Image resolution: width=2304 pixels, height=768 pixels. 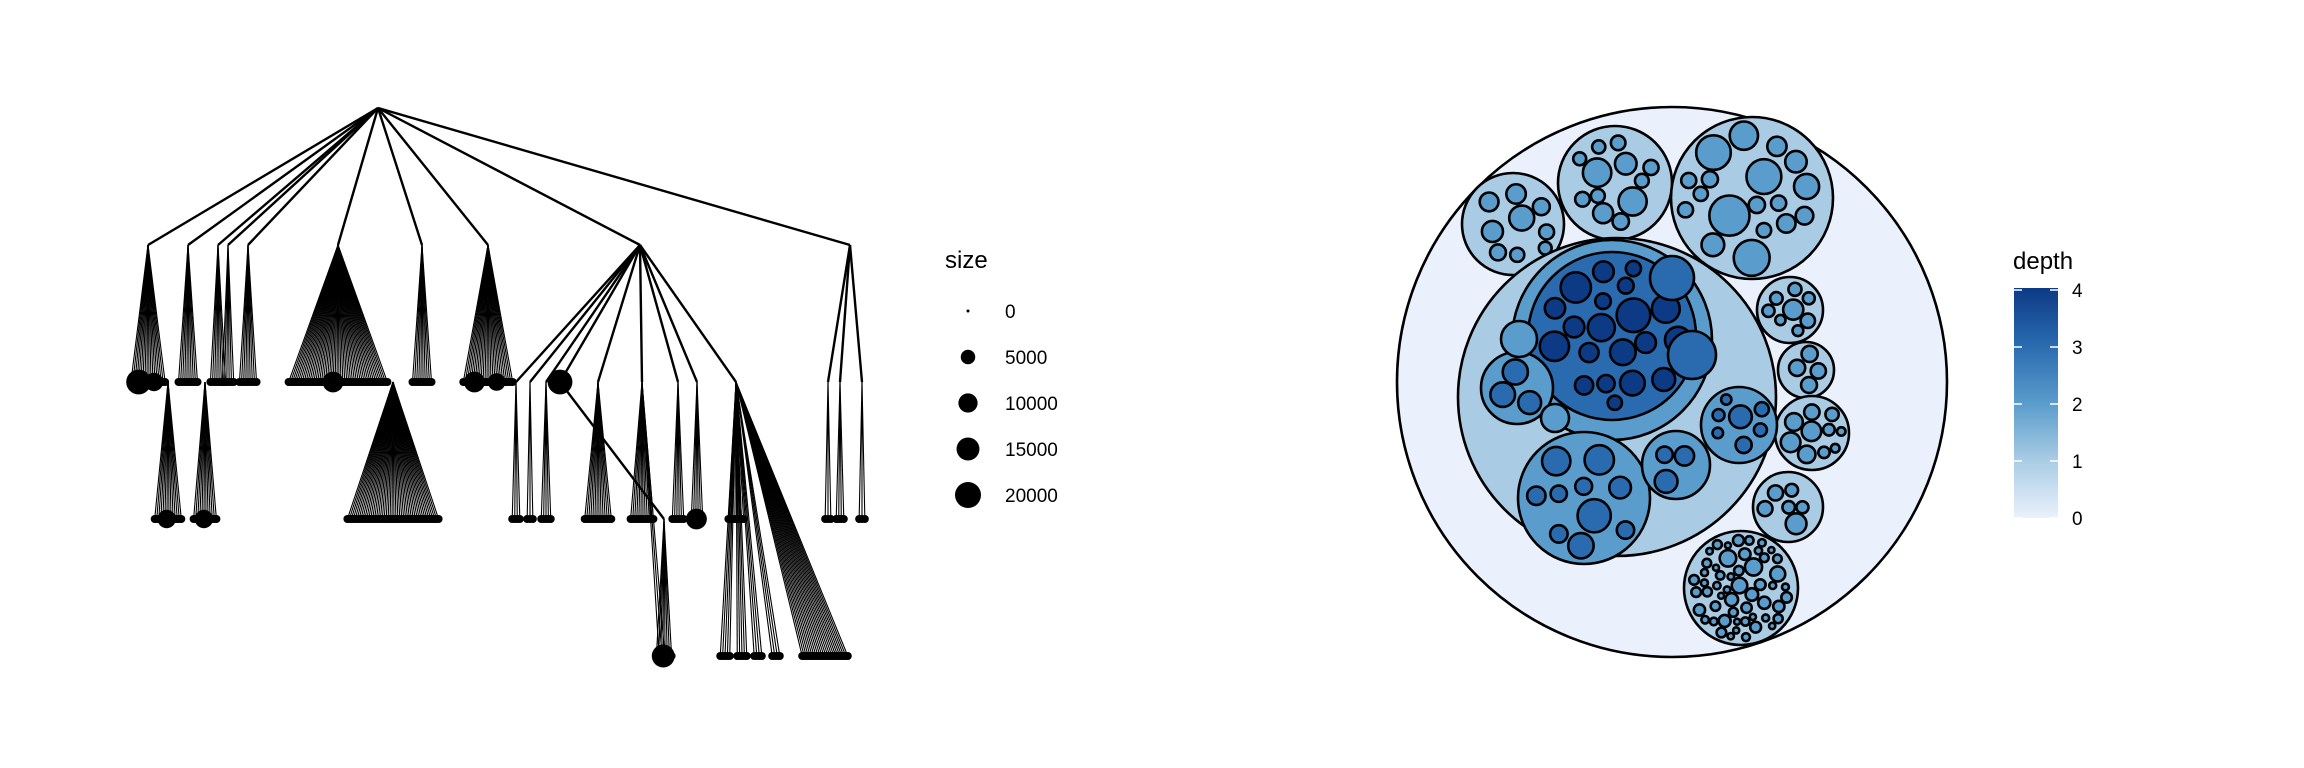 What do you see at coordinates (966, 260) in the screenshot?
I see `size-legend-title: size` at bounding box center [966, 260].